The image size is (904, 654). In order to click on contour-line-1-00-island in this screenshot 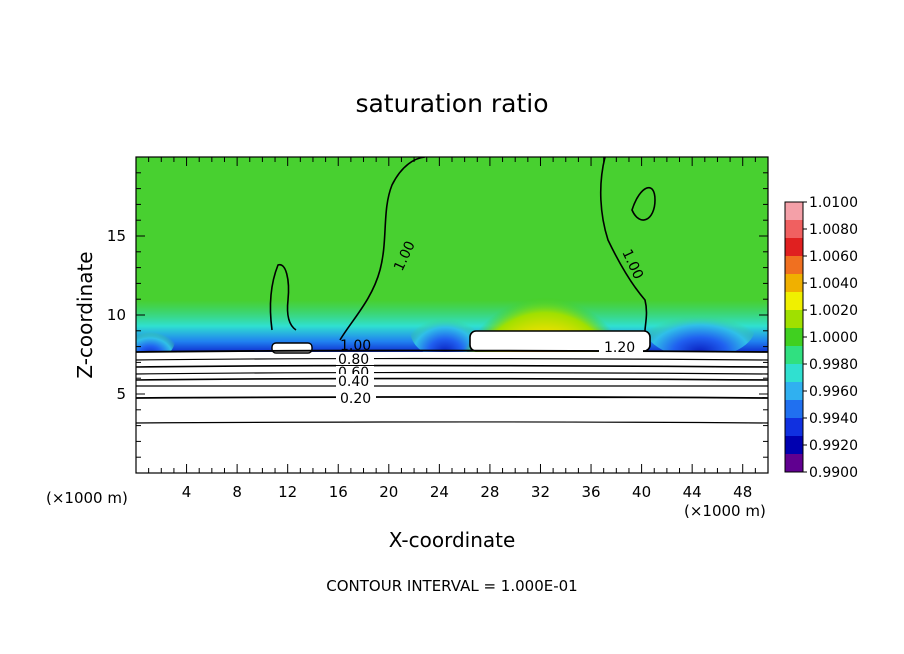, I will do `click(643, 203)`.